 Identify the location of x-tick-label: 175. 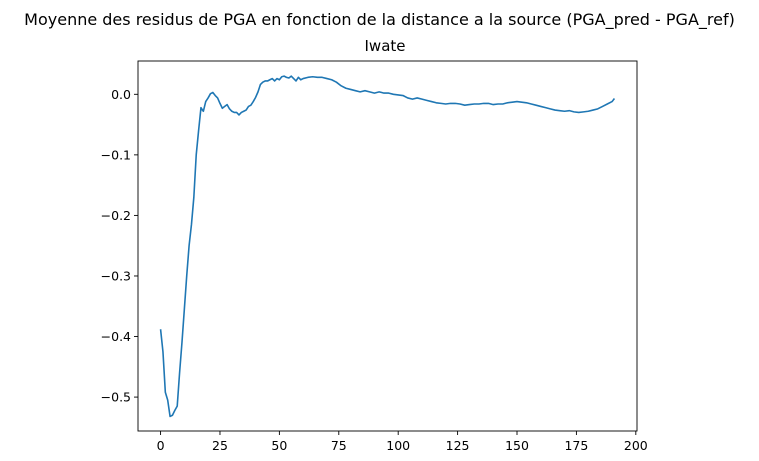
(576, 445).